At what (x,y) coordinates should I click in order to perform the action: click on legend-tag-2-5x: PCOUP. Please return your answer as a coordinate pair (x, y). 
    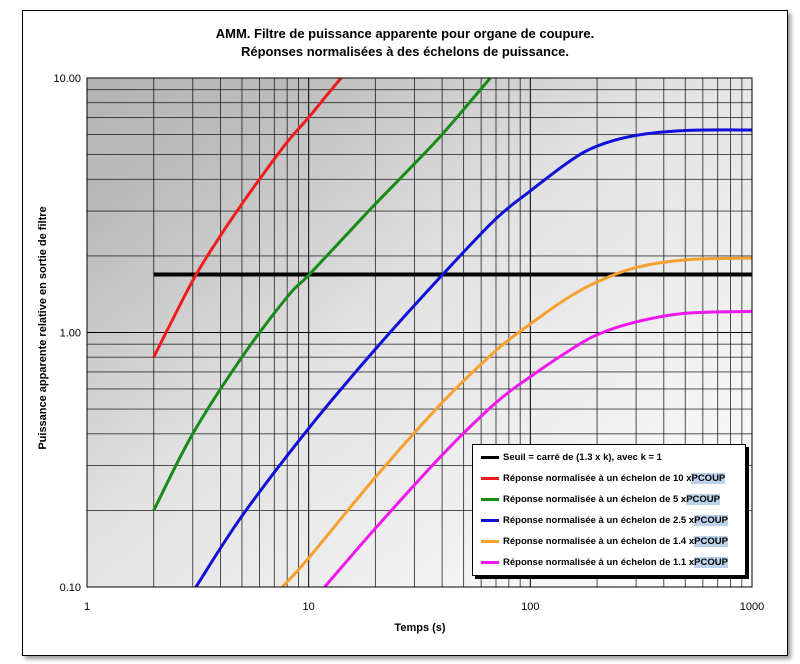
    Looking at the image, I should click on (711, 520).